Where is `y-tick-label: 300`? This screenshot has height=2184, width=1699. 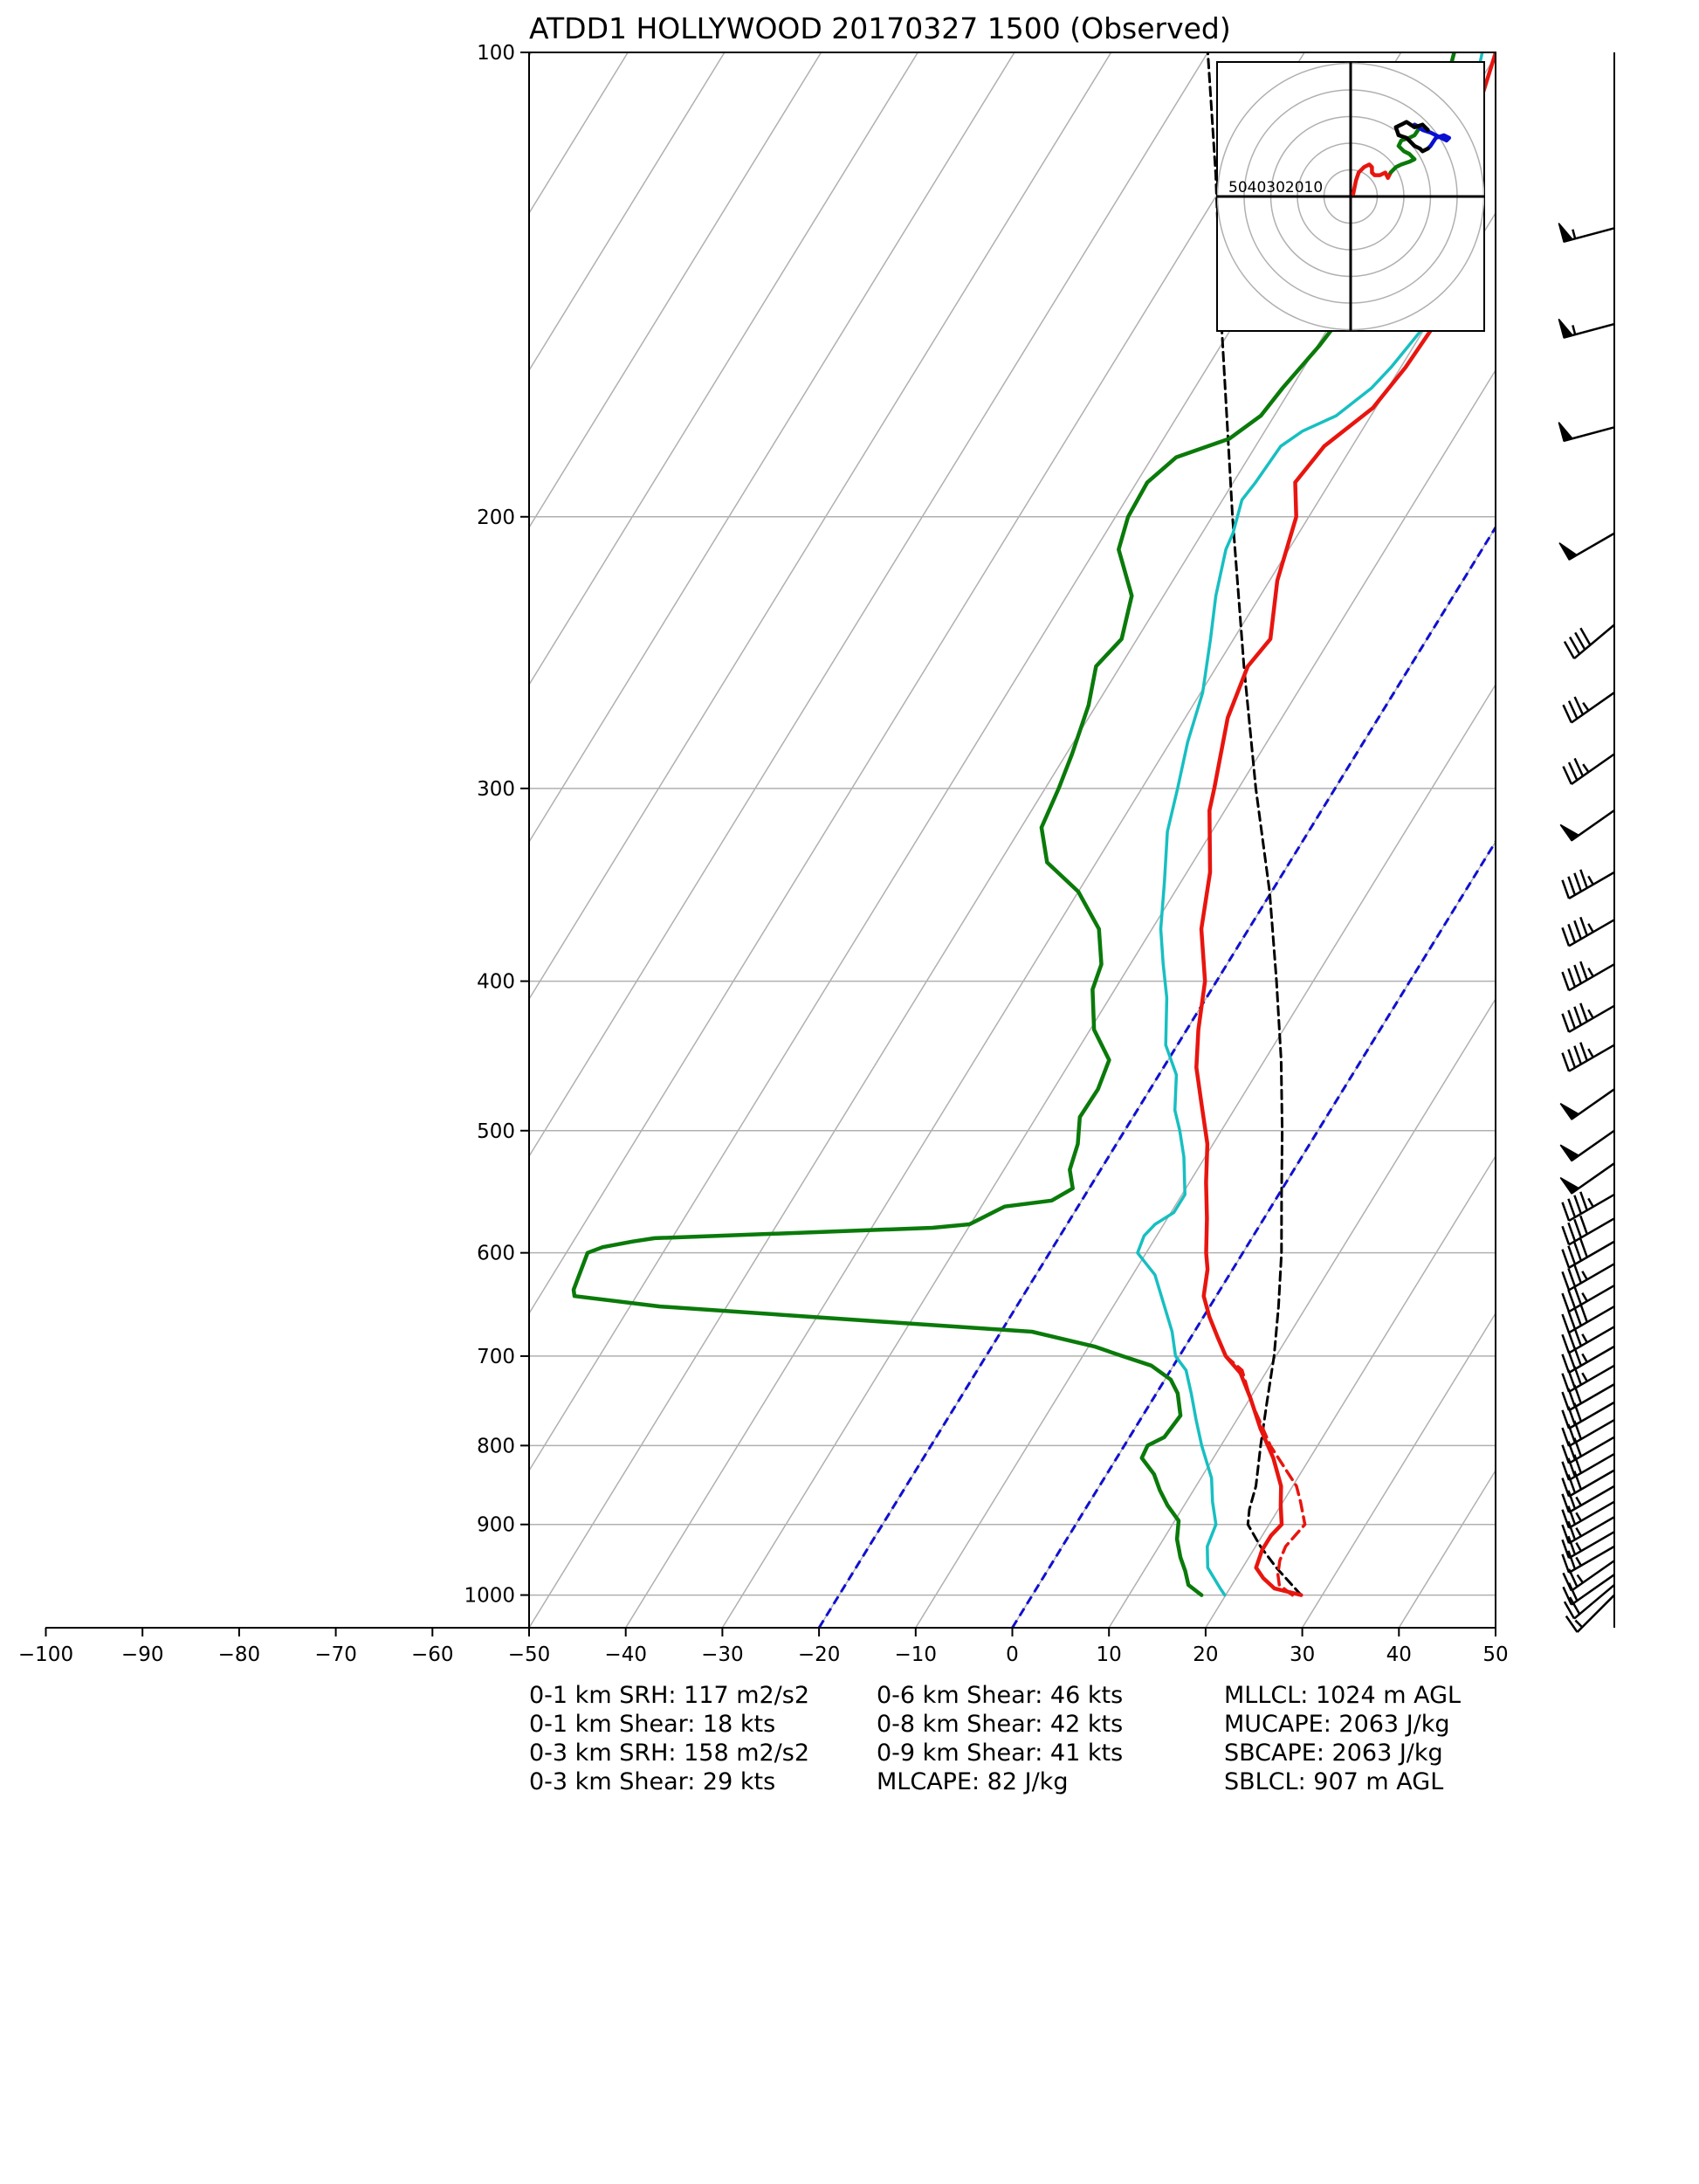
y-tick-label: 300 is located at coordinates (496, 789).